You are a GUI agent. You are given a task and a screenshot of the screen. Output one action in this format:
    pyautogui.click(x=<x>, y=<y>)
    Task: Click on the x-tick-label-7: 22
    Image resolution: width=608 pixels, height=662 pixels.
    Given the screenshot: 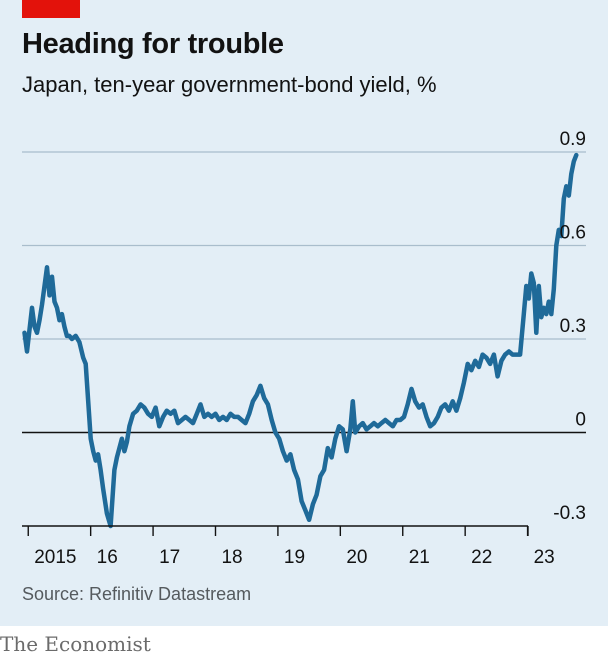 What is the action you would take?
    pyautogui.click(x=481, y=557)
    